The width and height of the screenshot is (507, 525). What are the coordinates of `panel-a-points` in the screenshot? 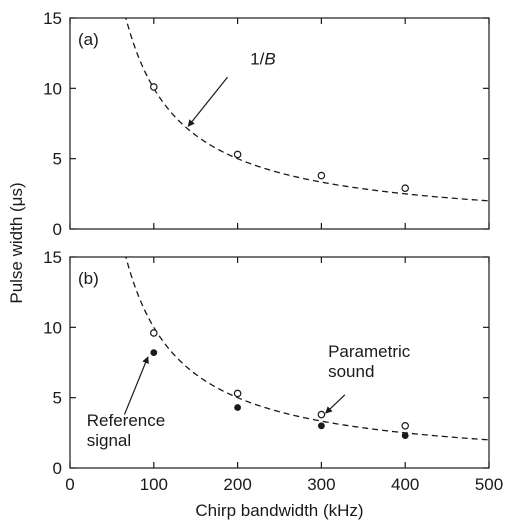 It's located at (280, 138).